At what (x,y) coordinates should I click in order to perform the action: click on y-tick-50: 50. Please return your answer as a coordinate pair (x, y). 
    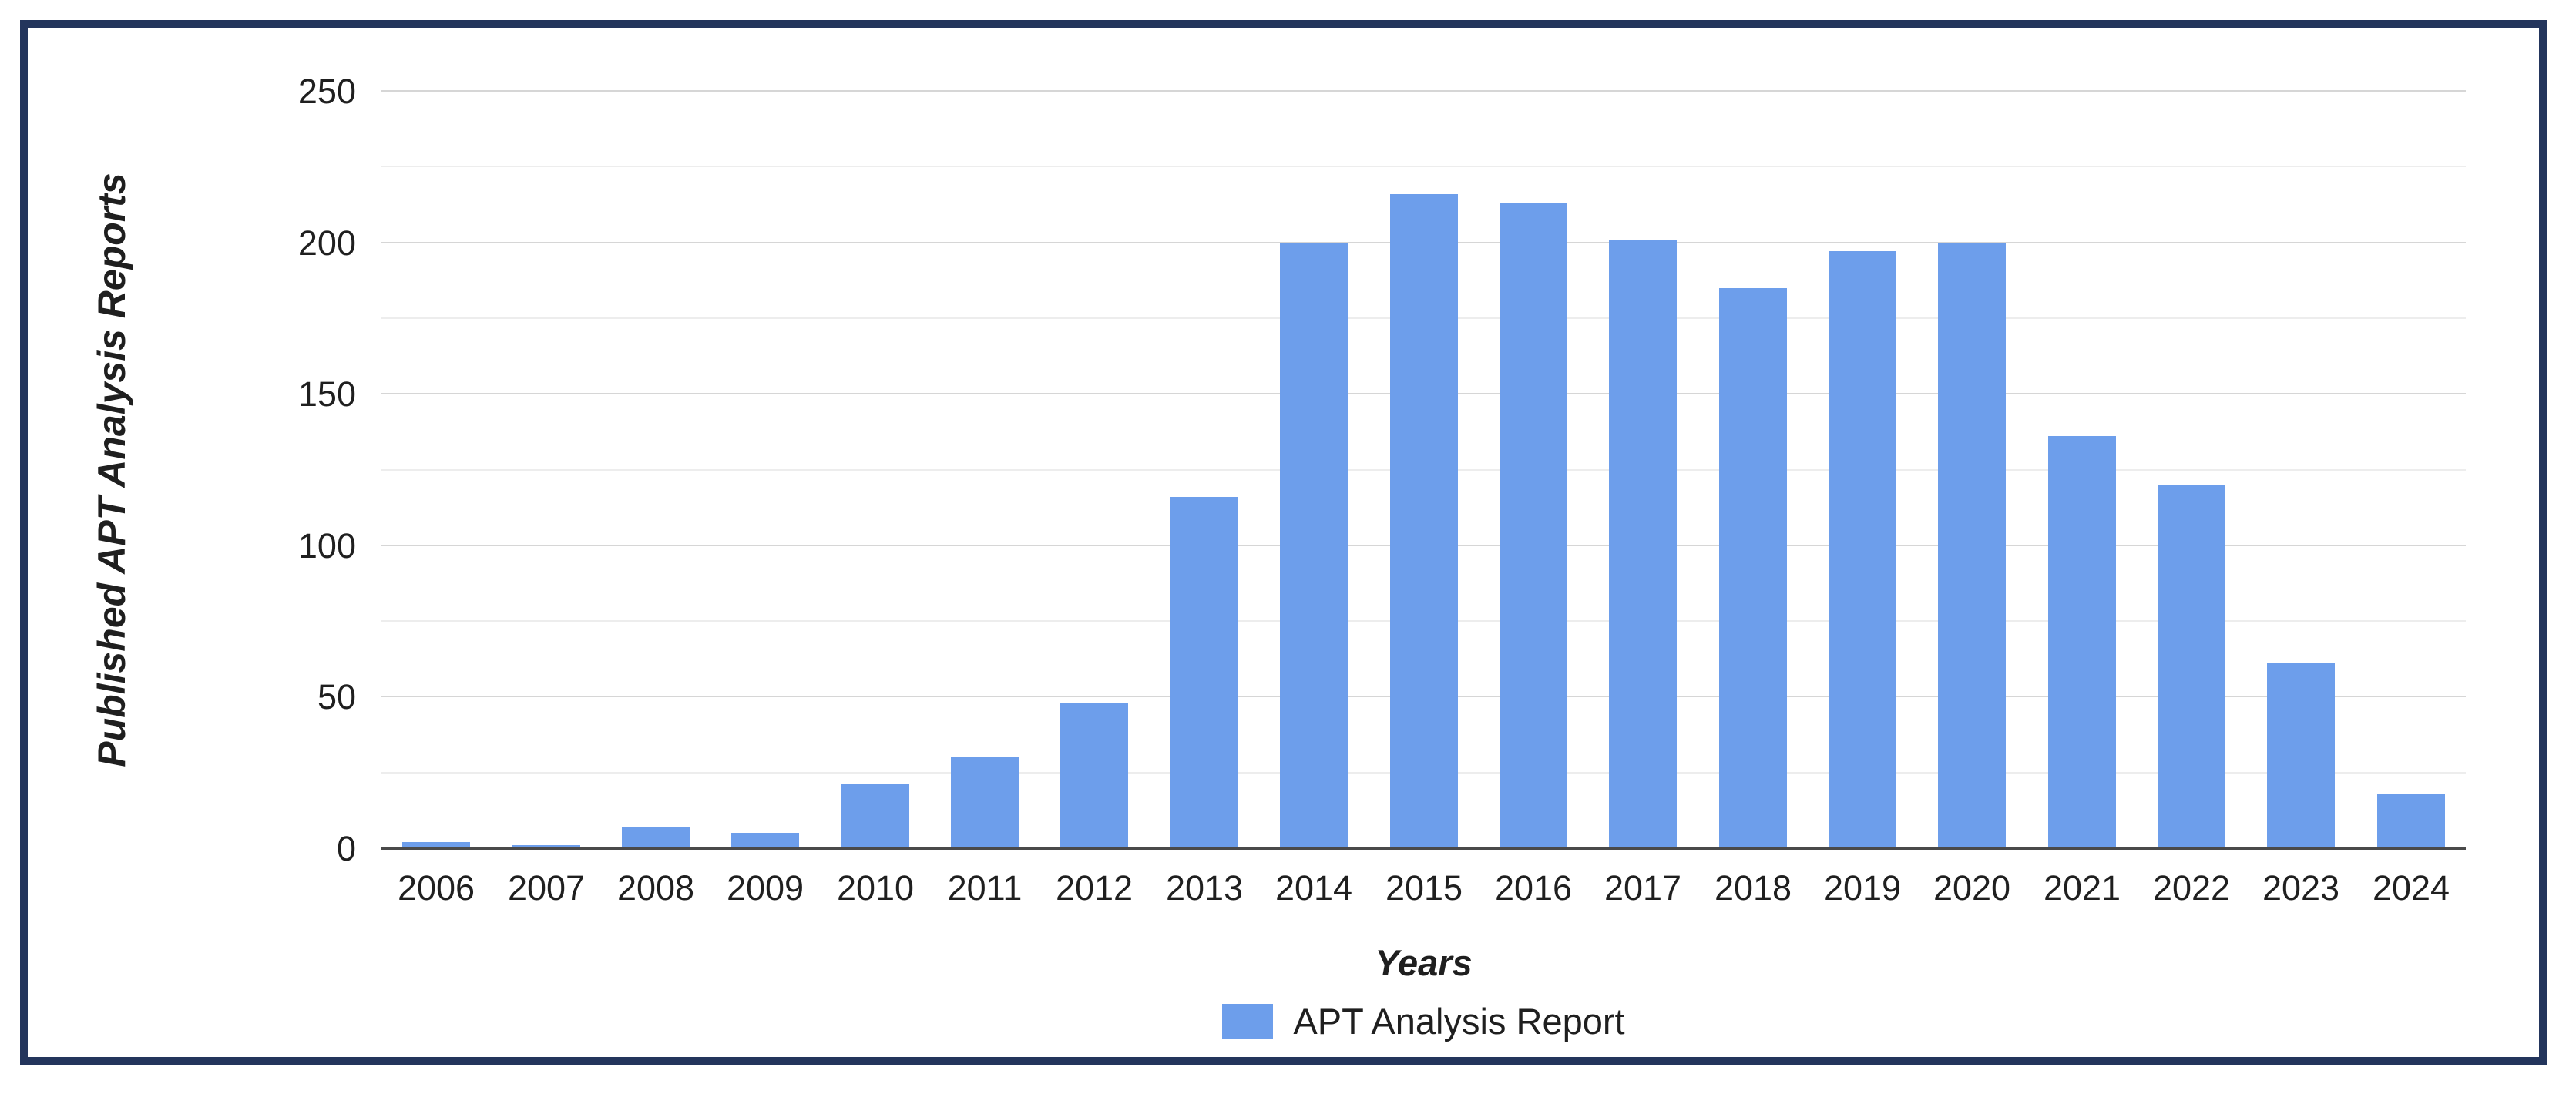
    Looking at the image, I should click on (336, 696).